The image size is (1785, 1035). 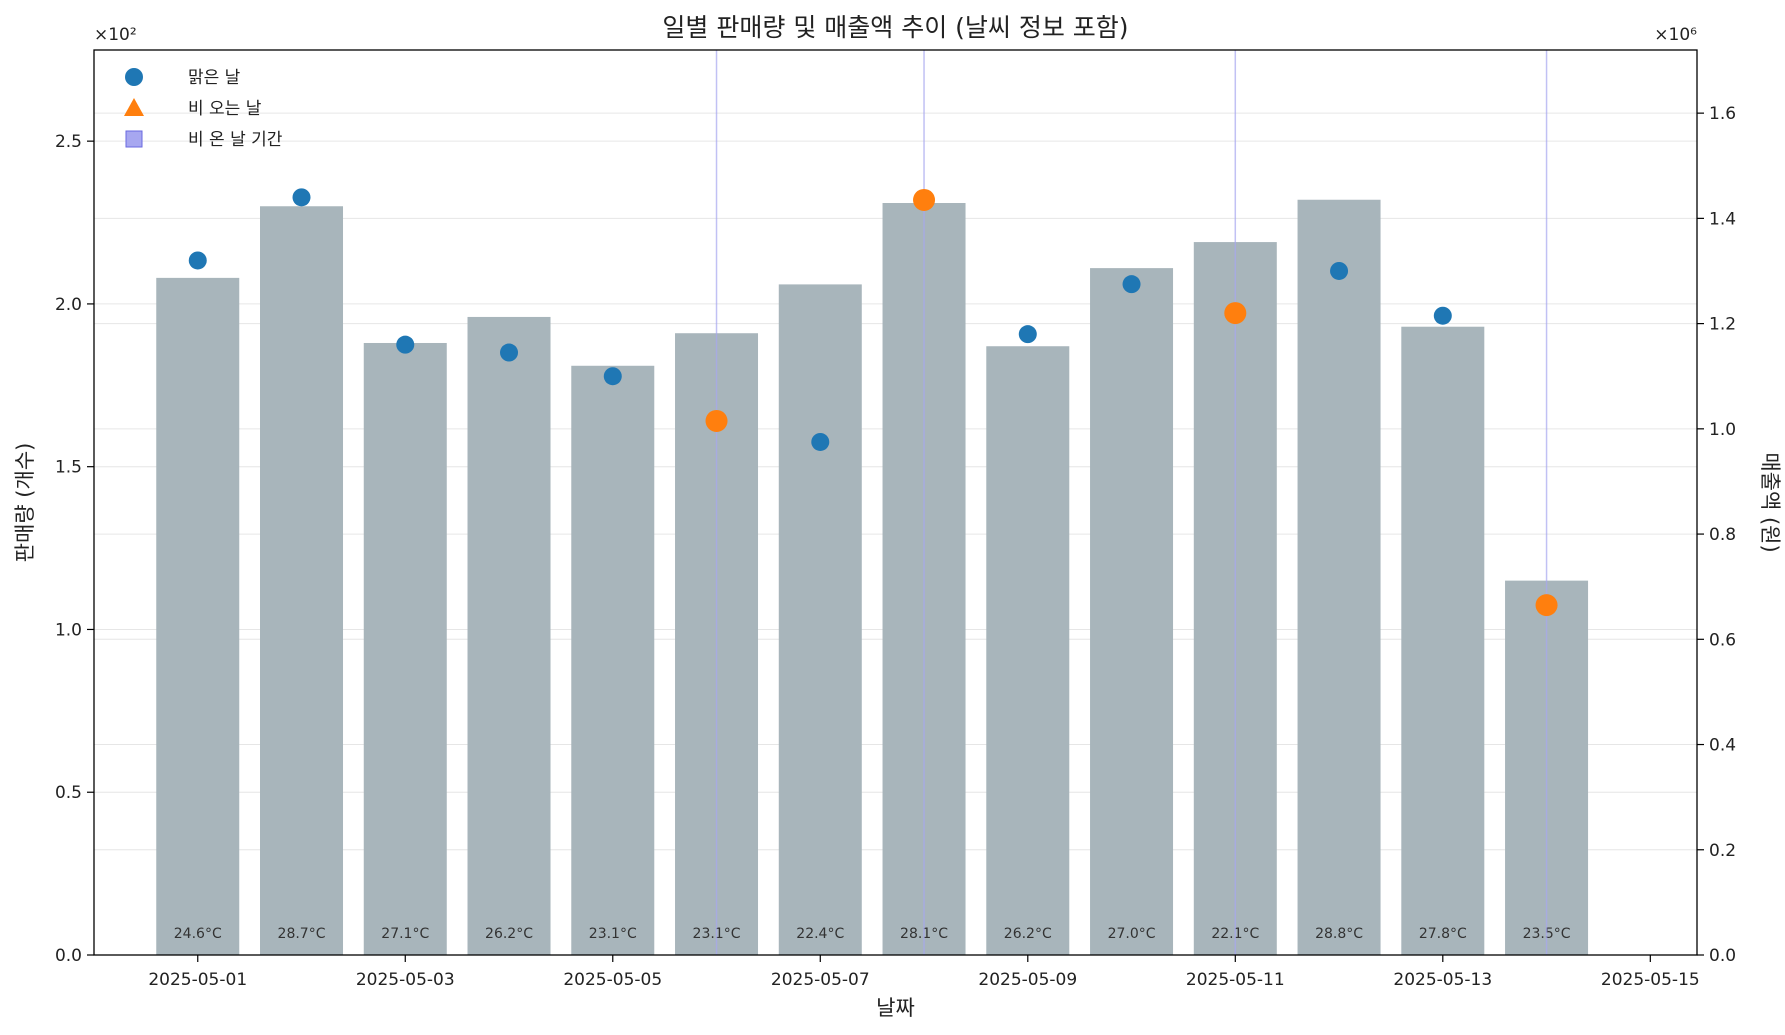 What do you see at coordinates (612, 980) in the screenshot?
I see `x-tick-label-2: 2025-05-05` at bounding box center [612, 980].